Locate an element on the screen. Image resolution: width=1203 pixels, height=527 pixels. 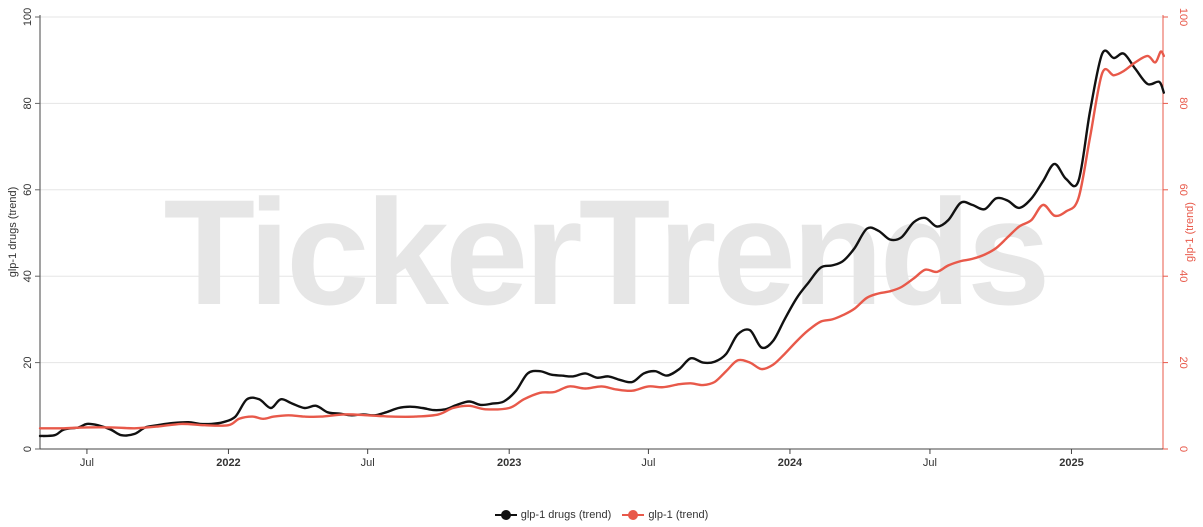
y-left-tick-label: 60 is located at coordinates (28, 190).